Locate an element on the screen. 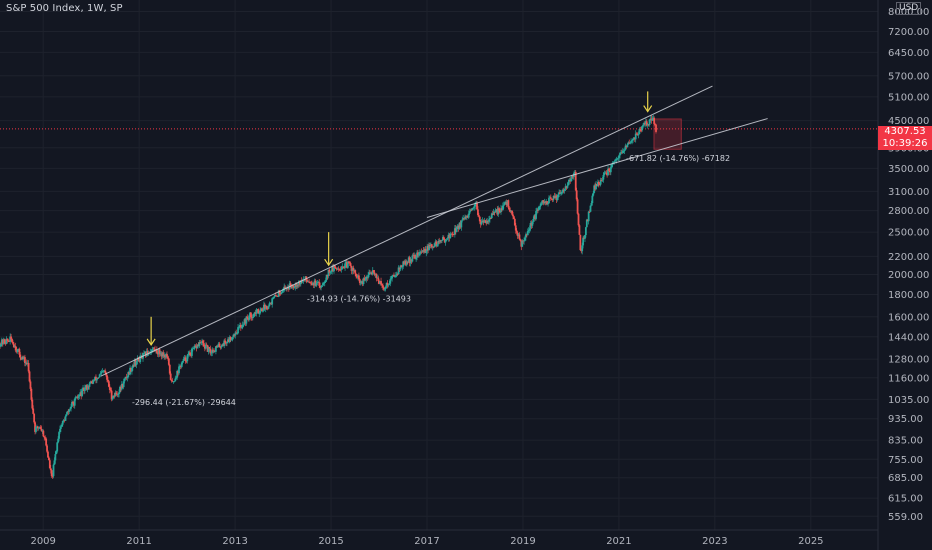 The height and width of the screenshot is (550, 932). y-tick-label: 2800.00 is located at coordinates (908, 211).